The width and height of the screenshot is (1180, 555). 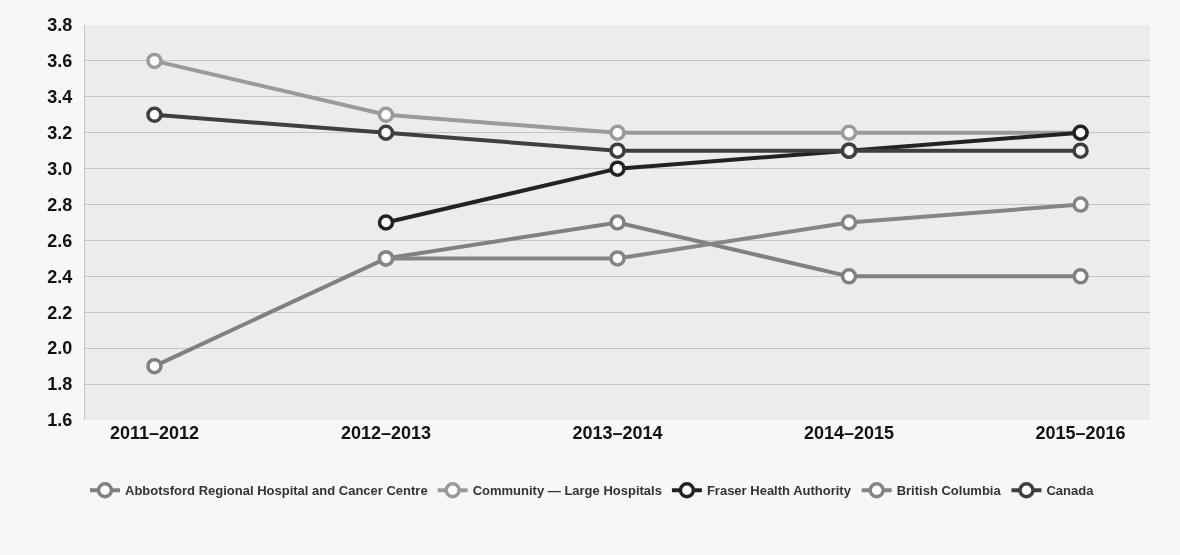 What do you see at coordinates (60, 204) in the screenshot?
I see `y-tick-label: 2.8` at bounding box center [60, 204].